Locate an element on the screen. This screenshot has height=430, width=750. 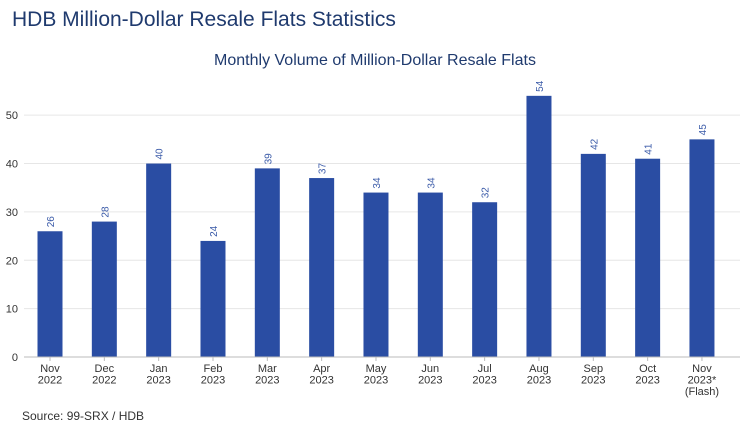
y-tick-label: 50 is located at coordinates (12, 116).